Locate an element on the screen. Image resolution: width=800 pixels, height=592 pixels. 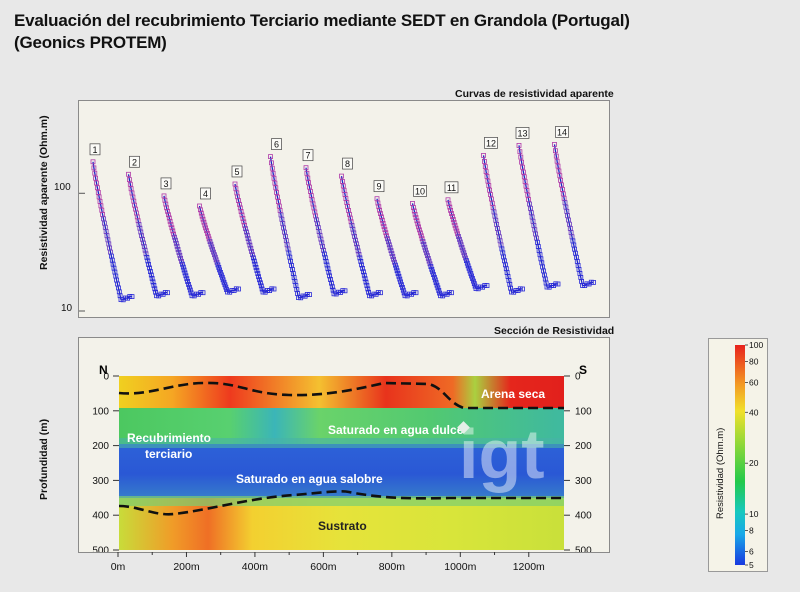
curves-y-axis-label: Resistividad aparente (Ohm.m) is located at coordinates (44, 192).